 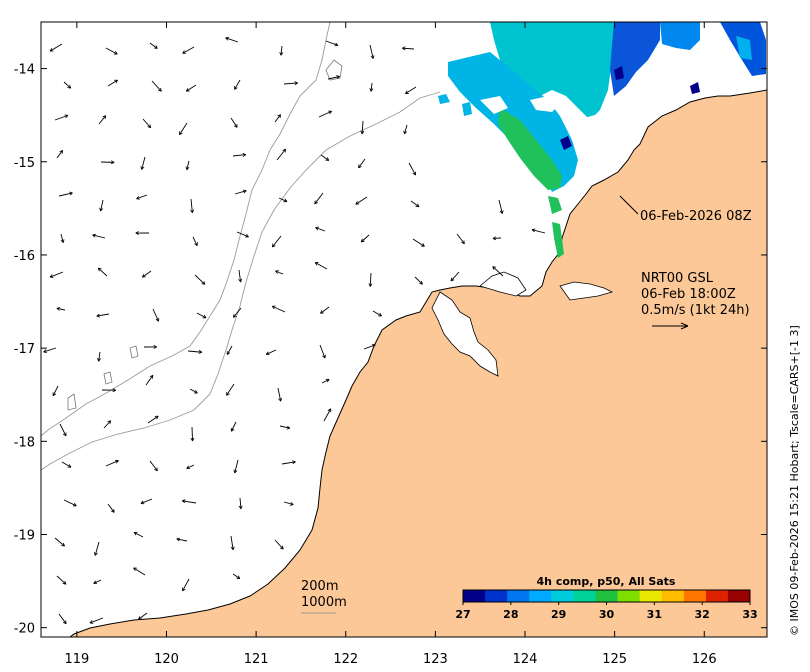 I want to click on colorbar-tick-label: 28, so click(x=510, y=614).